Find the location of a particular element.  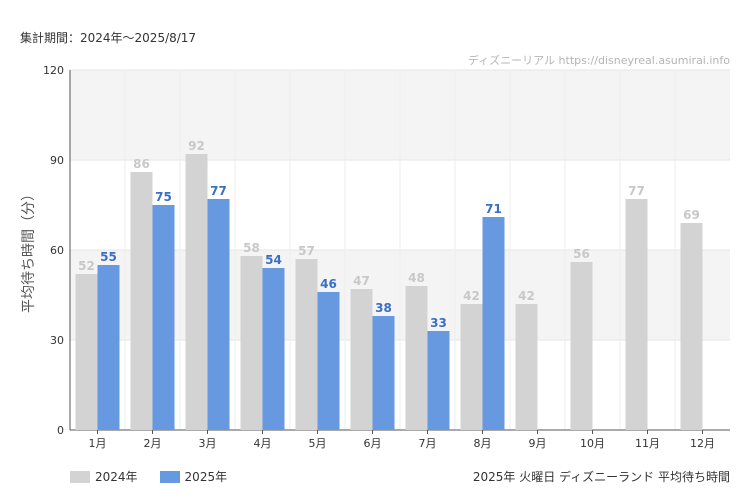

x-tick-label: 10月 is located at coordinates (592, 443).